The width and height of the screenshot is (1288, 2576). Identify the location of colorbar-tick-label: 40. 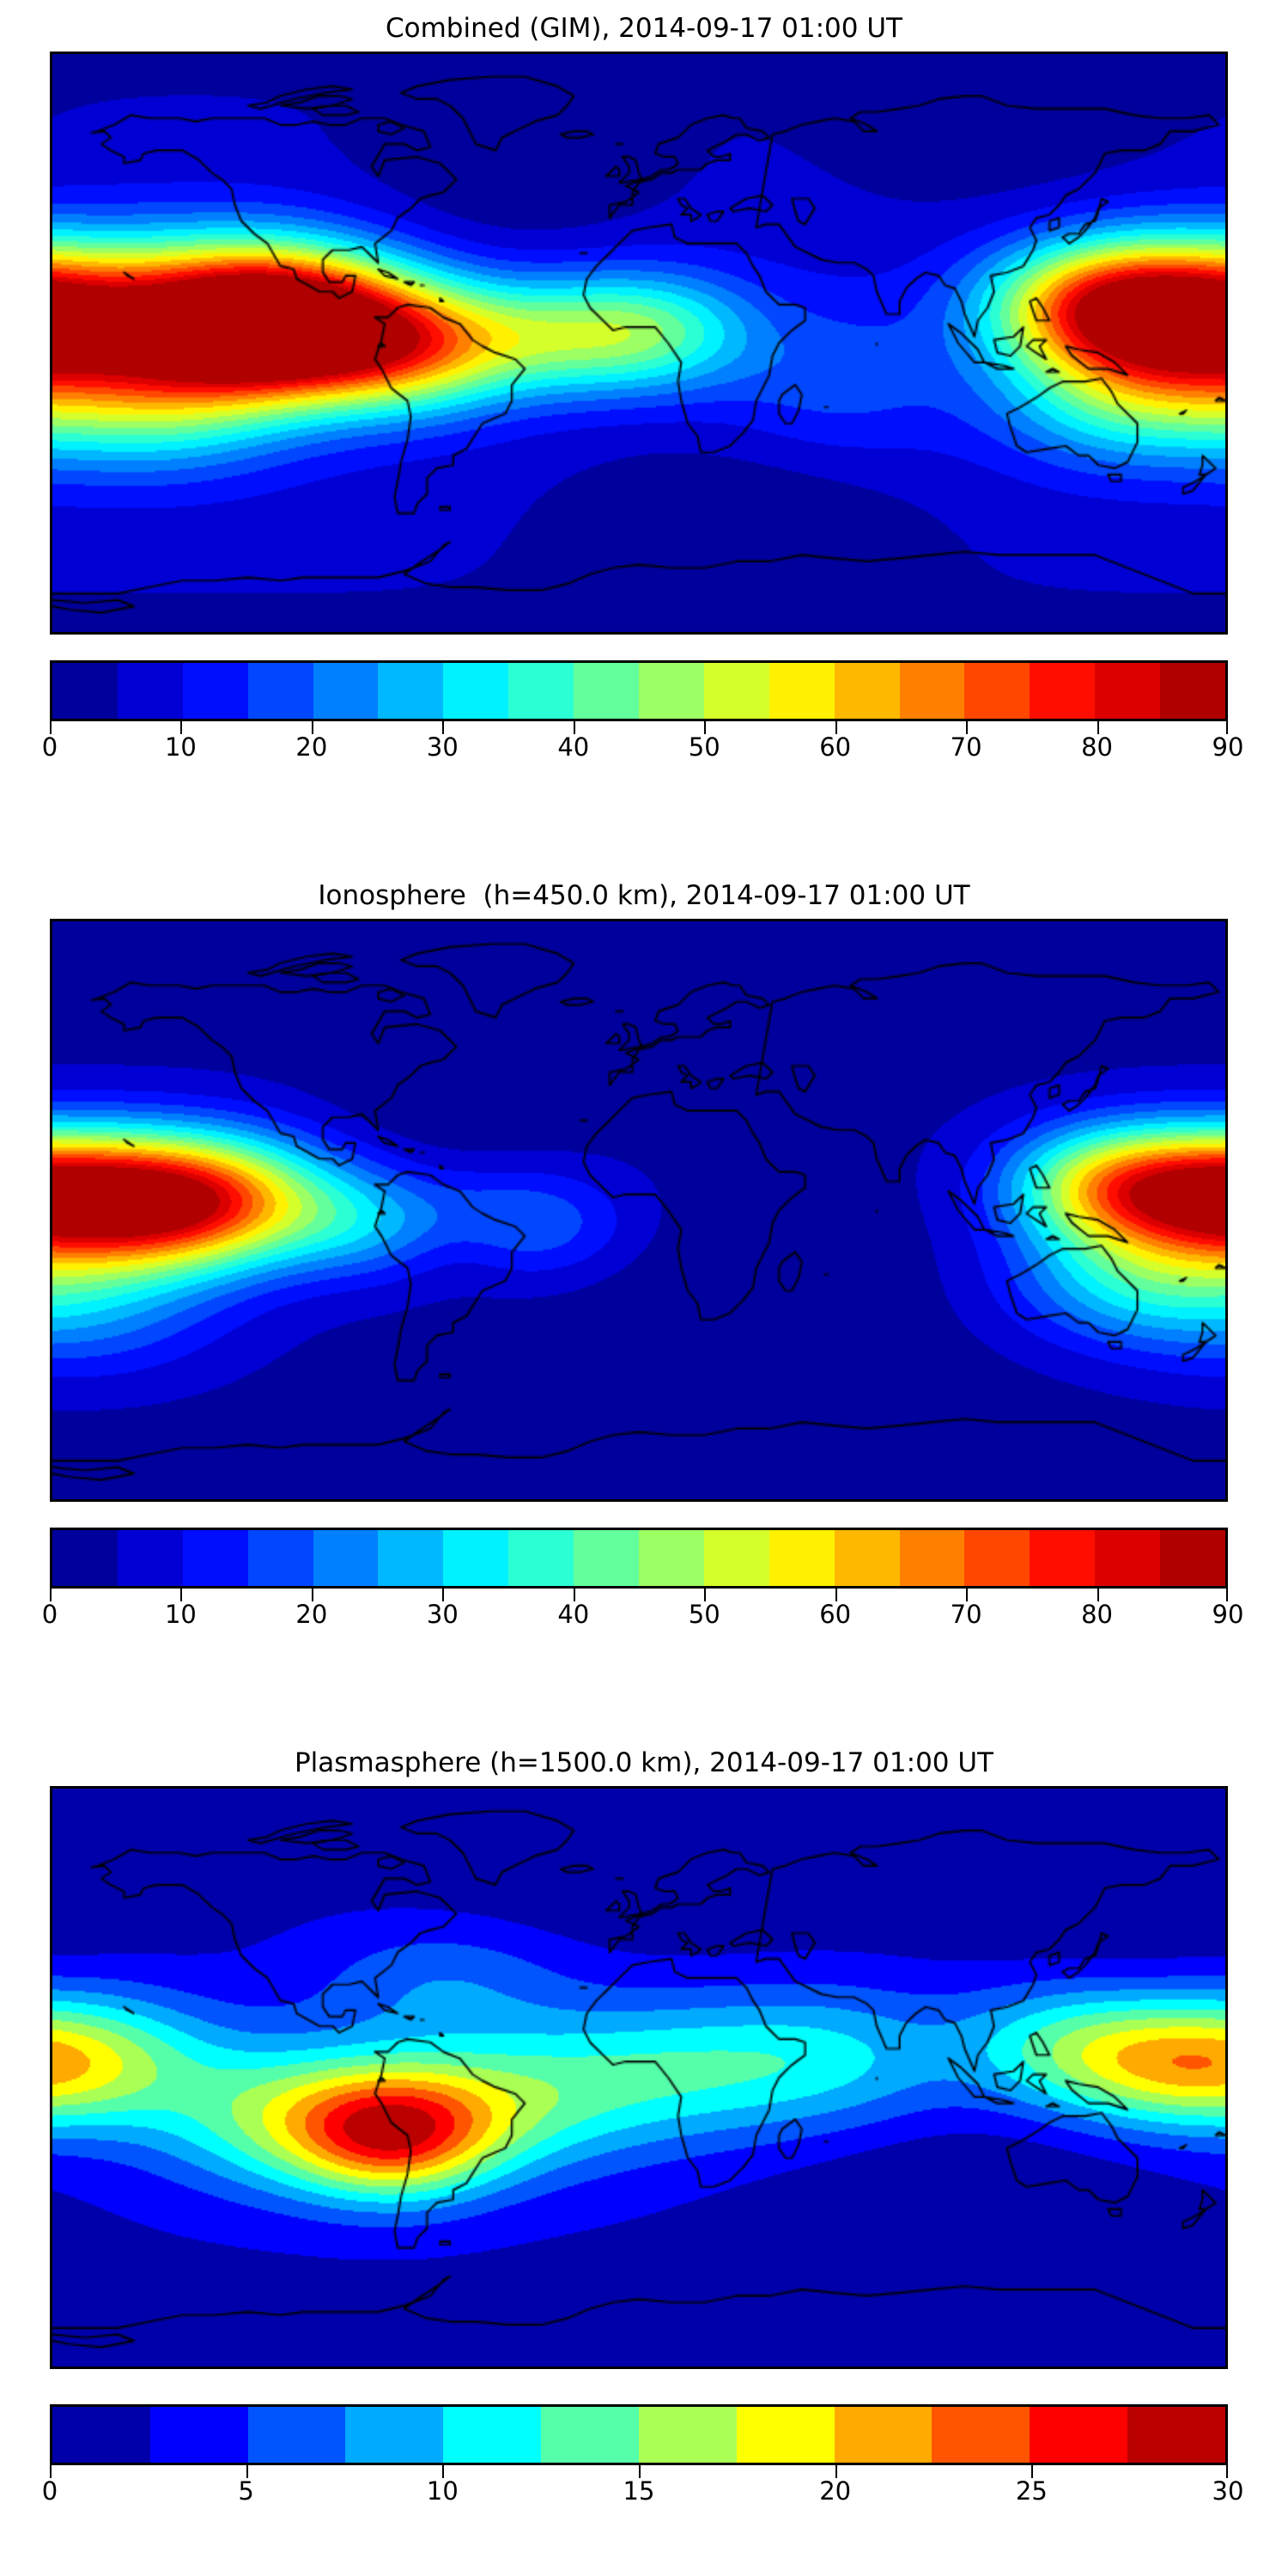
(574, 1614).